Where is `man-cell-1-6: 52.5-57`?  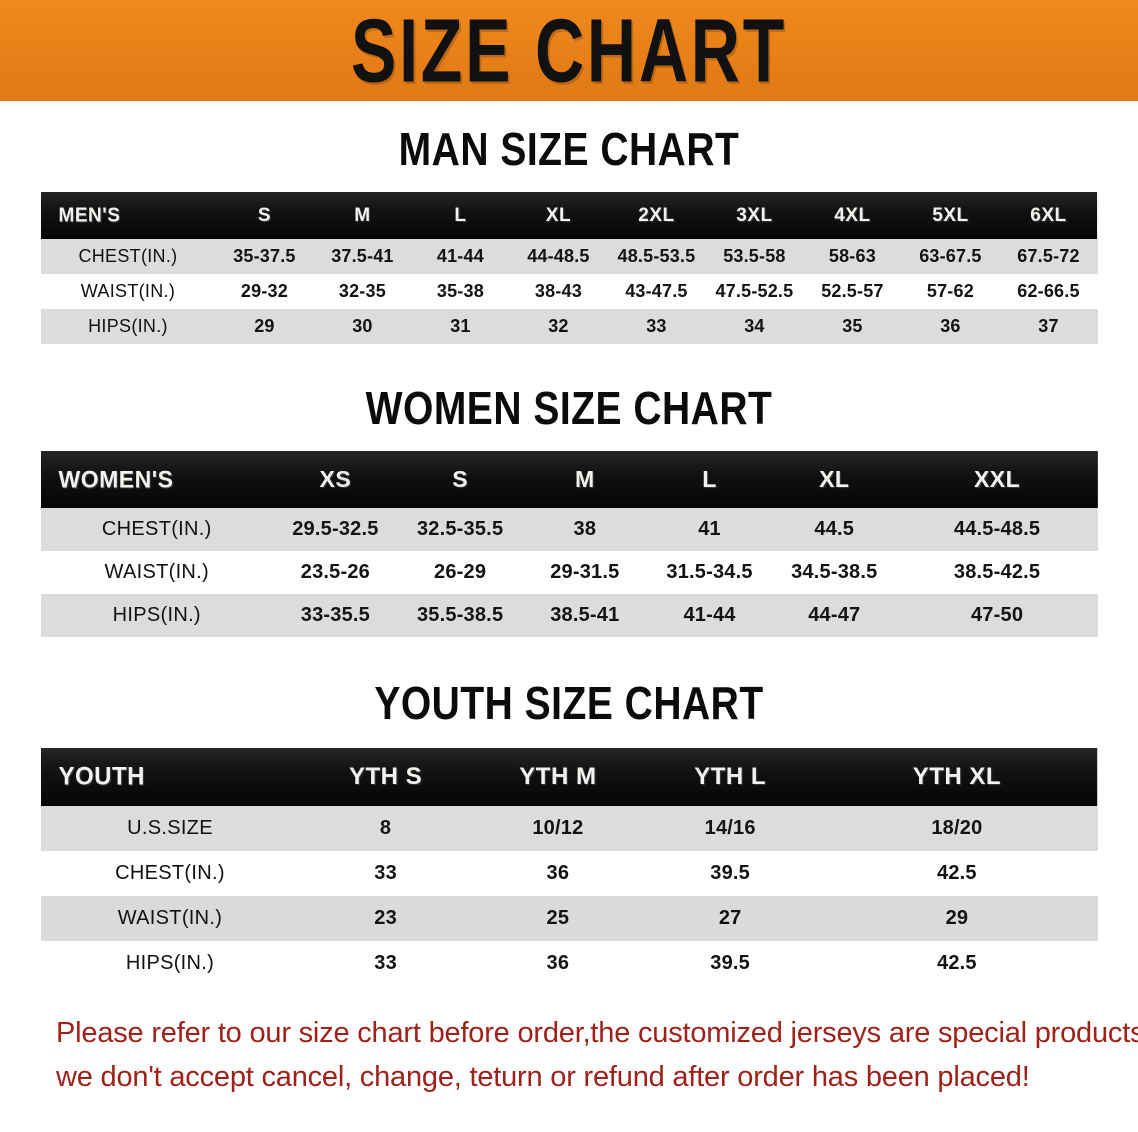
man-cell-1-6: 52.5-57 is located at coordinates (852, 291).